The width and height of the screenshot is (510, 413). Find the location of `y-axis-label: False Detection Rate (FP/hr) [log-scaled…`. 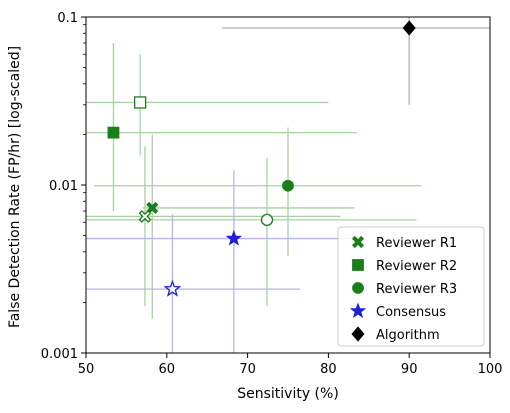

y-axis-label: False Detection Rate (FP/hr) [log-scaled… is located at coordinates (15, 187).